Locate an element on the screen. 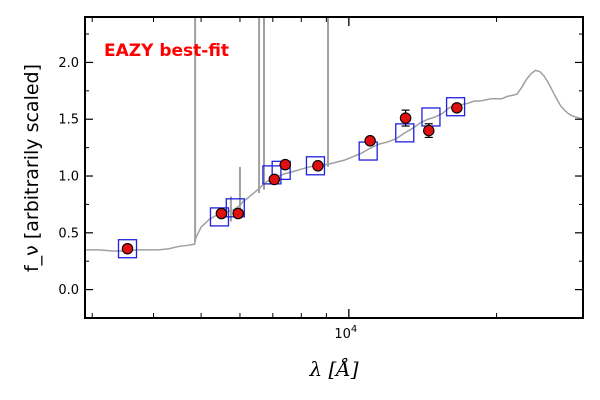 The image size is (600, 400). annotation-label: EAZY best-fit is located at coordinates (166, 51).